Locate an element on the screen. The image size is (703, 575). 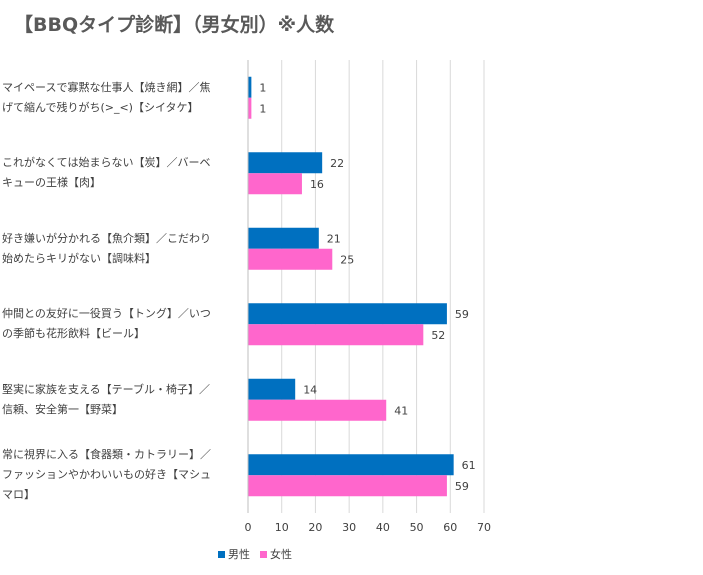
category-label: 好き嫌いが分かれる【魚介類】／こだわり 始めたらキリがない【調味料】 is located at coordinates (120, 249).